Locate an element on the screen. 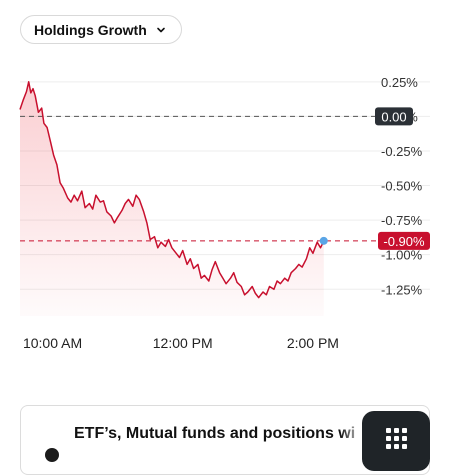 The image size is (450, 475). card-avatar-icon is located at coordinates (52, 455).